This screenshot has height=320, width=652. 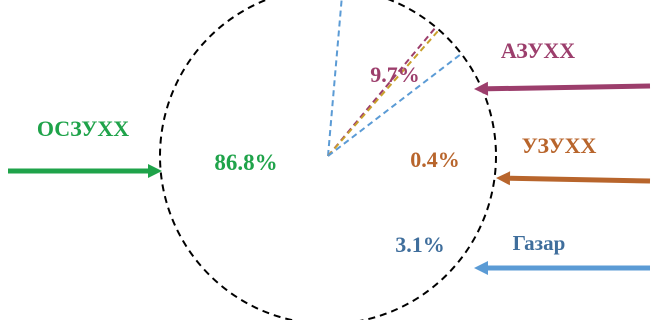 I want to click on arrow-uzuhh, so click(x=573, y=178).